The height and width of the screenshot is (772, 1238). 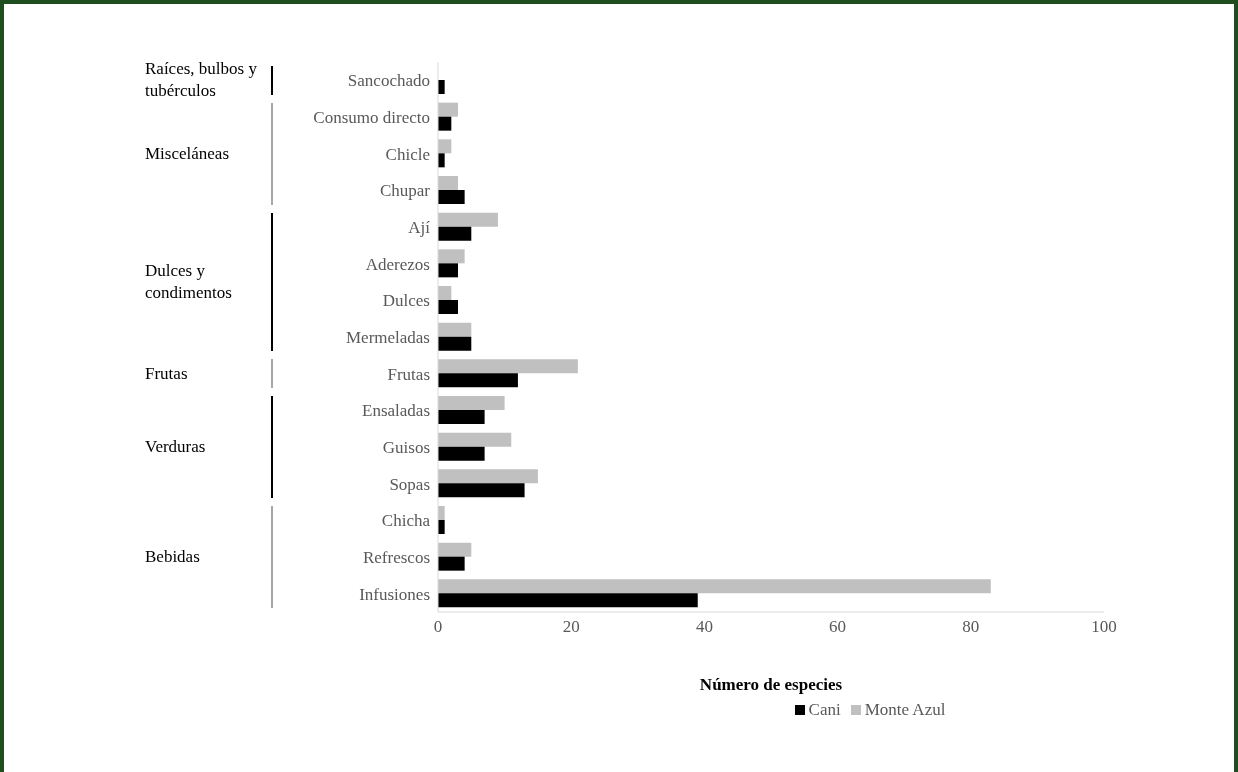 What do you see at coordinates (201, 80) in the screenshot?
I see `text: Raíces, bulbos y tubérculos` at bounding box center [201, 80].